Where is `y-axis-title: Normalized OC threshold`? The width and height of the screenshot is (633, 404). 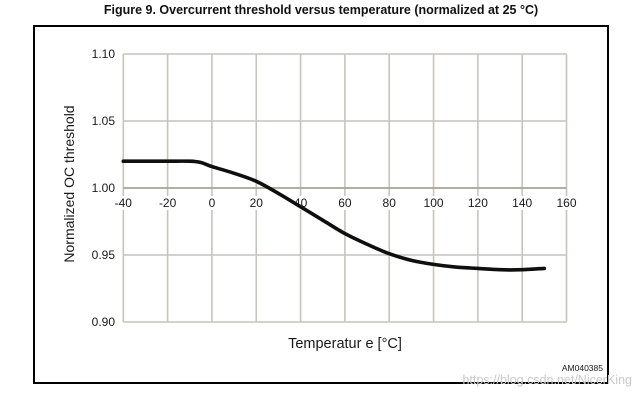 y-axis-title: Normalized OC threshold is located at coordinates (69, 184).